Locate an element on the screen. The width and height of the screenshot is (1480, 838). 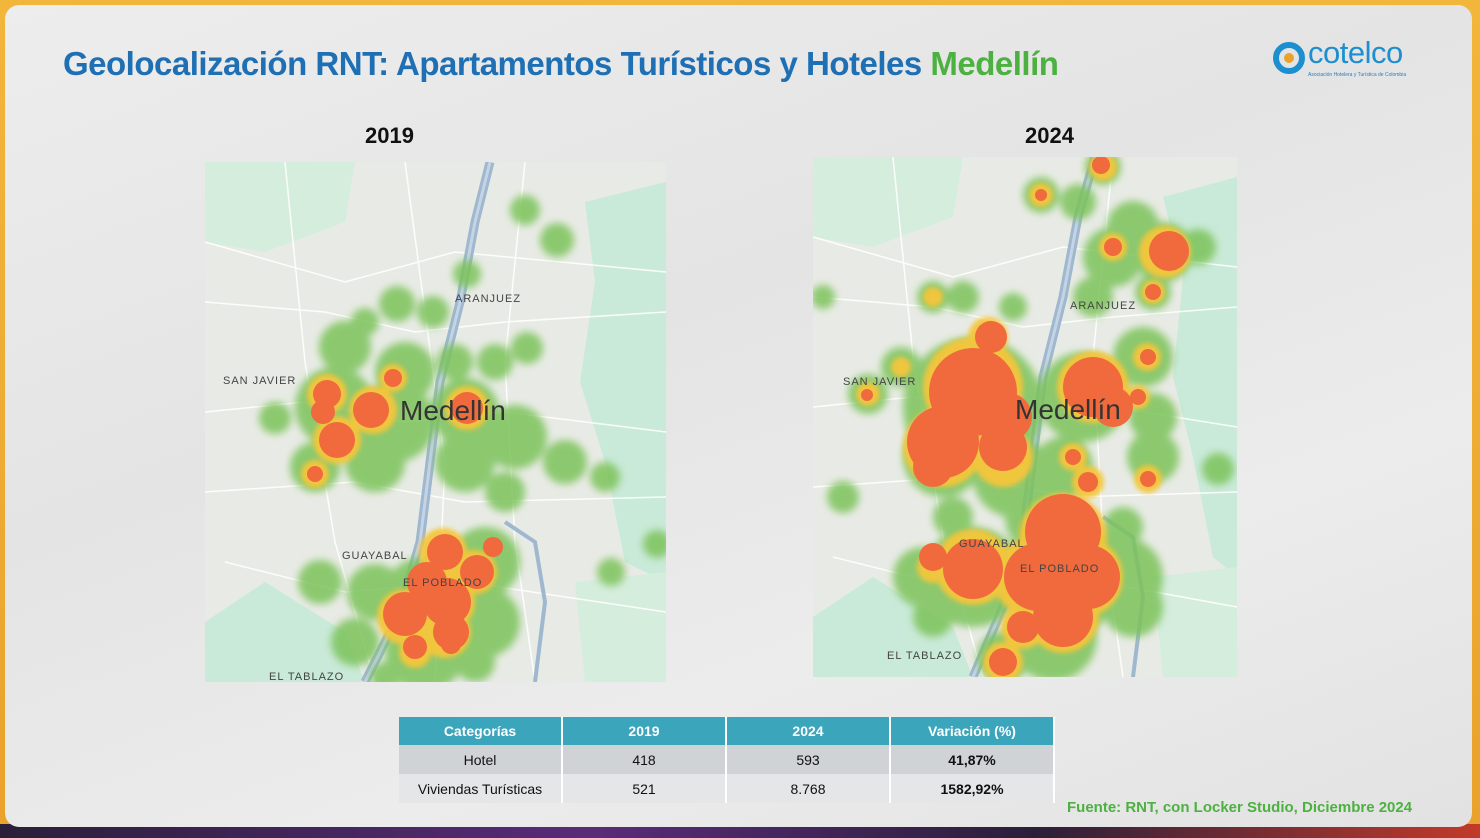
map-2024-label-guayabal: GUAYABAL is located at coordinates (992, 544).